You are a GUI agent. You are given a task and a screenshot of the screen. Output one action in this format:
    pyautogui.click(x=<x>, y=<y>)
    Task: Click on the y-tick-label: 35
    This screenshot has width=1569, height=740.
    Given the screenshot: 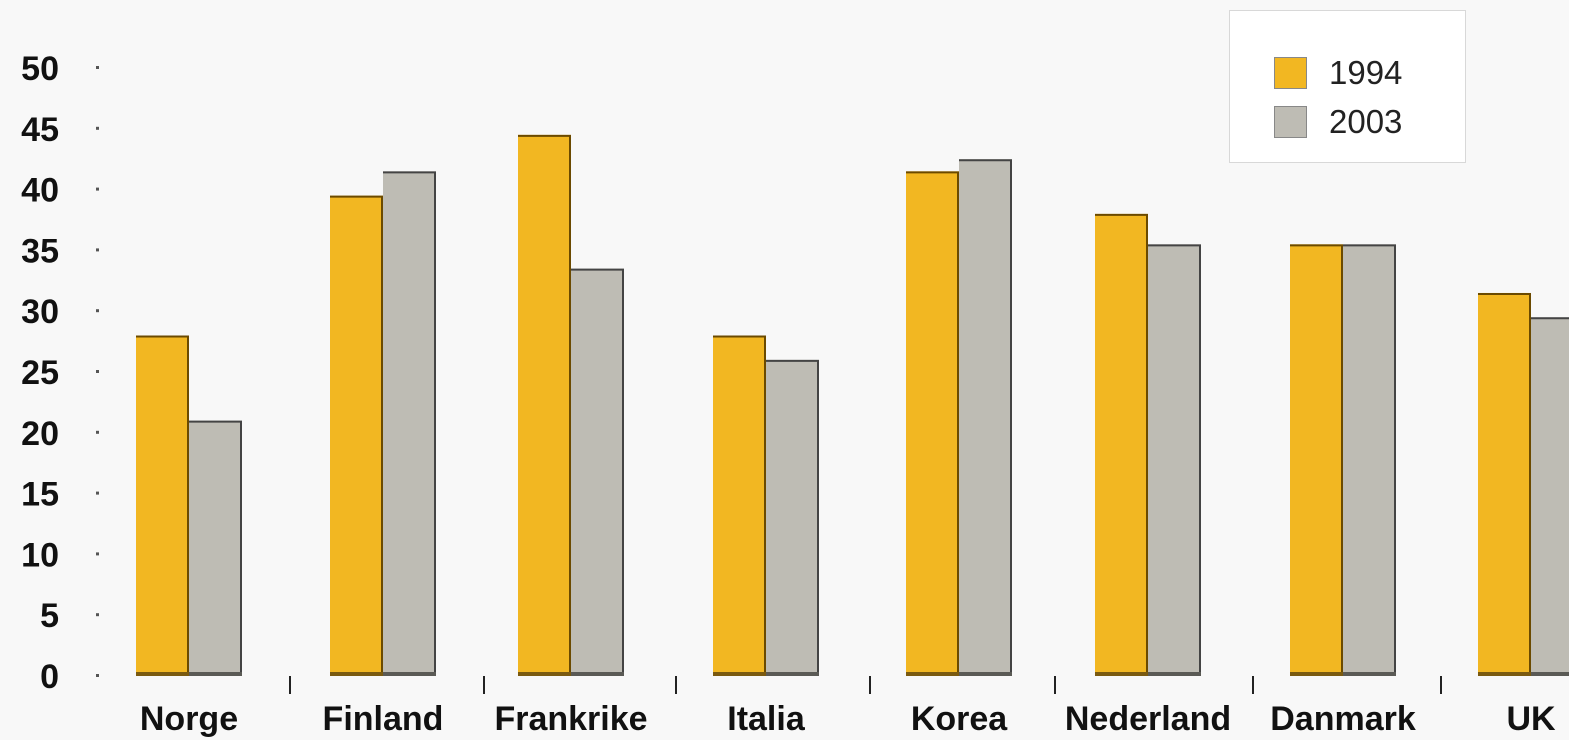 What is the action you would take?
    pyautogui.click(x=40, y=251)
    